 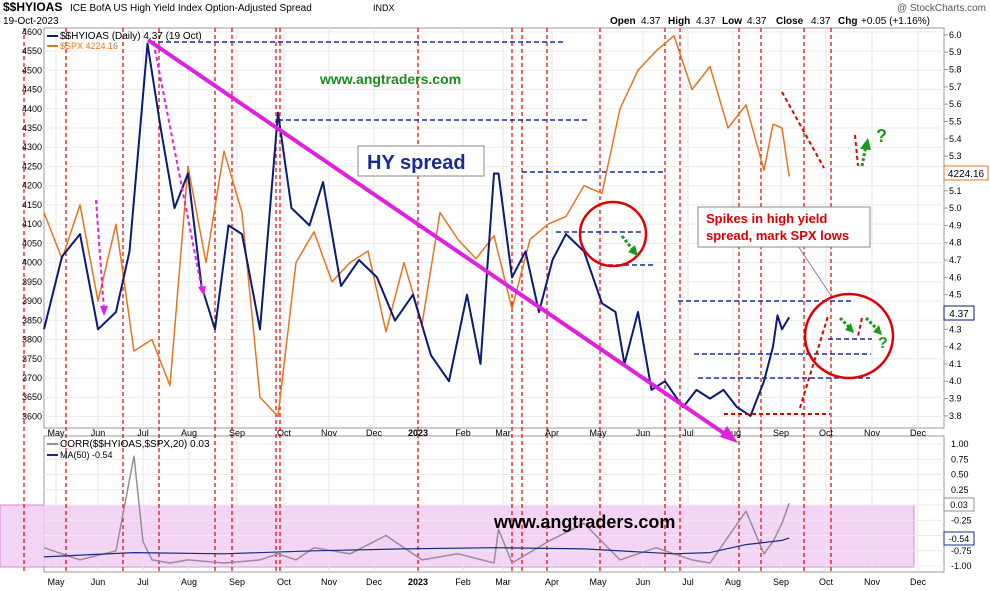 What do you see at coordinates (32, 263) in the screenshot?
I see `left-tick-label: 4000` at bounding box center [32, 263].